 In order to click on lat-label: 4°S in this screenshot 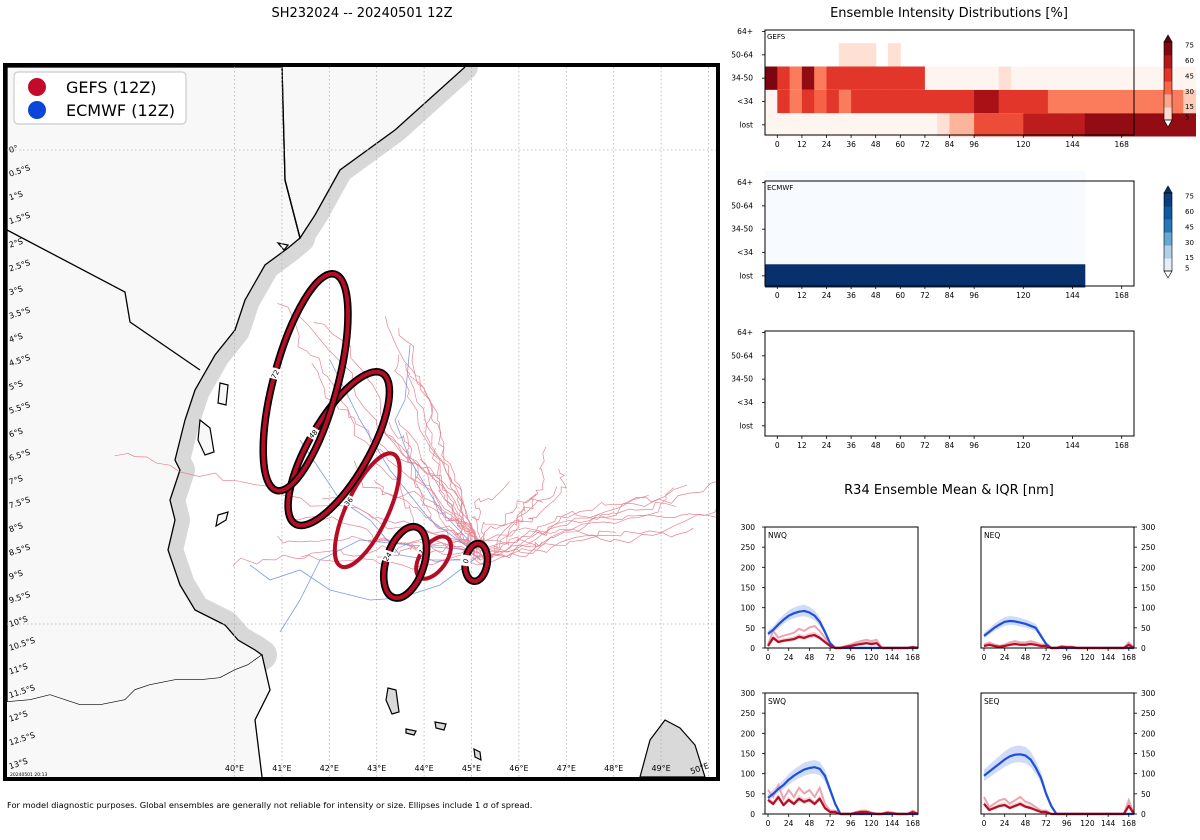, I will do `click(16, 338)`.